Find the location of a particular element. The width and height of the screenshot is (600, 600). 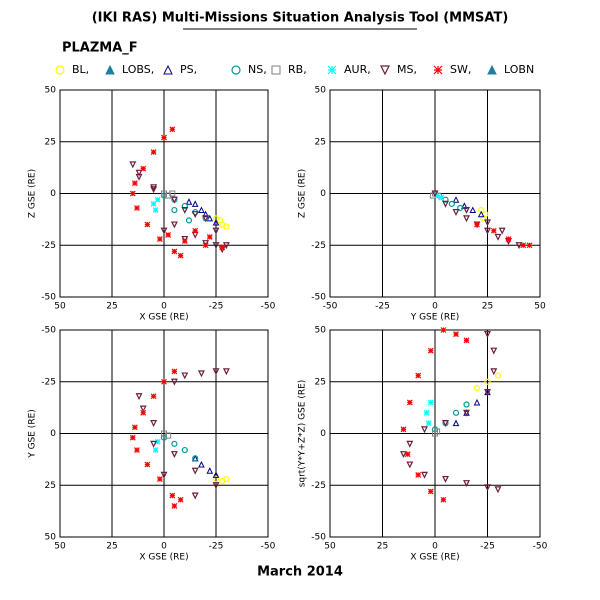

footer: March 2014 is located at coordinates (300, 572).